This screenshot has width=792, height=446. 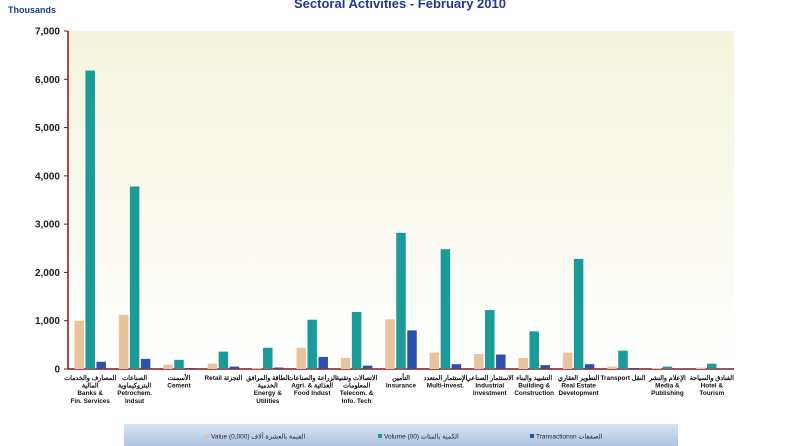 I want to click on y-tick-label: 0, so click(x=57, y=370).